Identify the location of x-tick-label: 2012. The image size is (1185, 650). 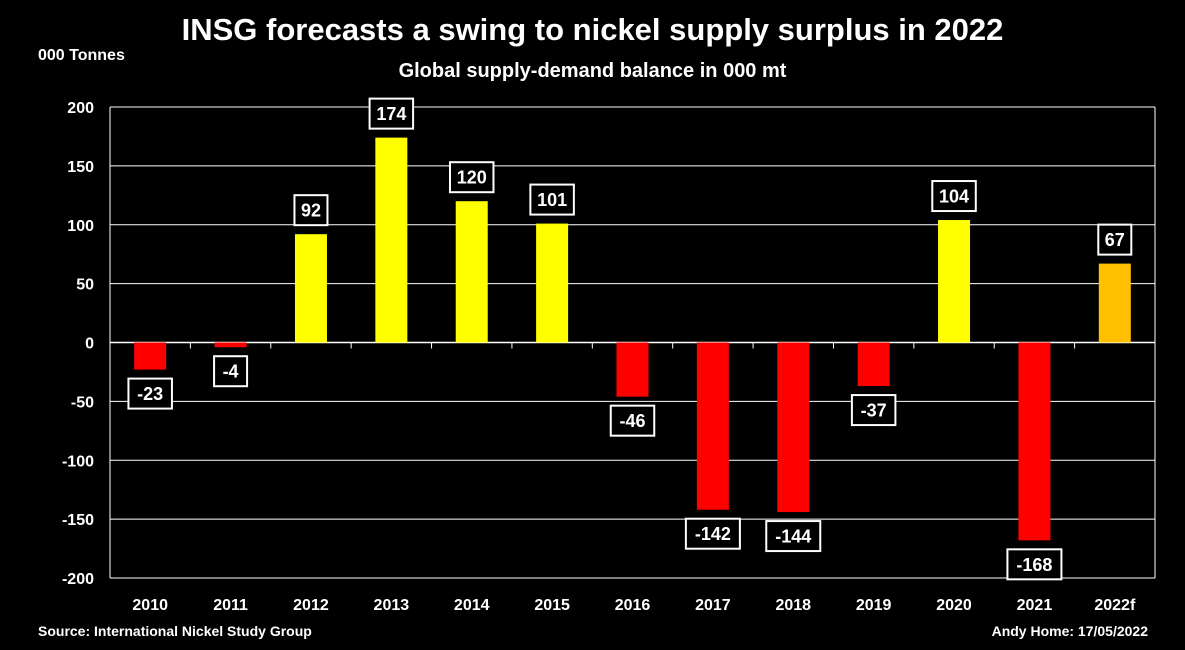
(311, 605).